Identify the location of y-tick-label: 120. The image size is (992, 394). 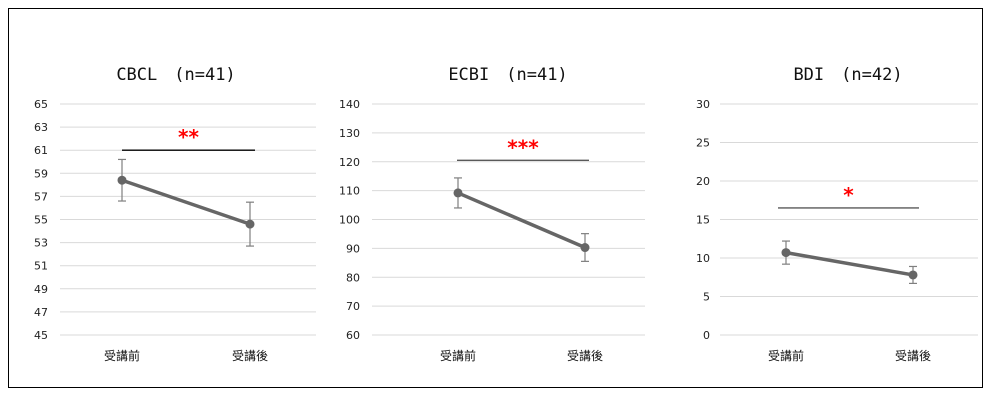
(349, 162).